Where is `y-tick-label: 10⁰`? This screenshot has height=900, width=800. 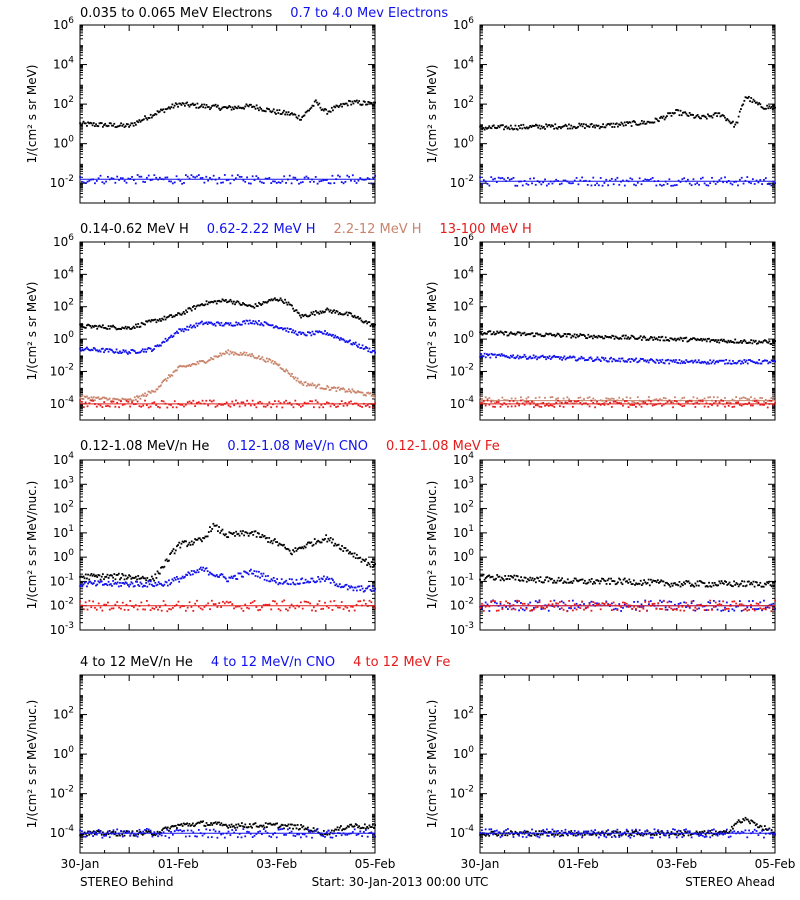 y-tick-label: 10⁰ is located at coordinates (63, 338).